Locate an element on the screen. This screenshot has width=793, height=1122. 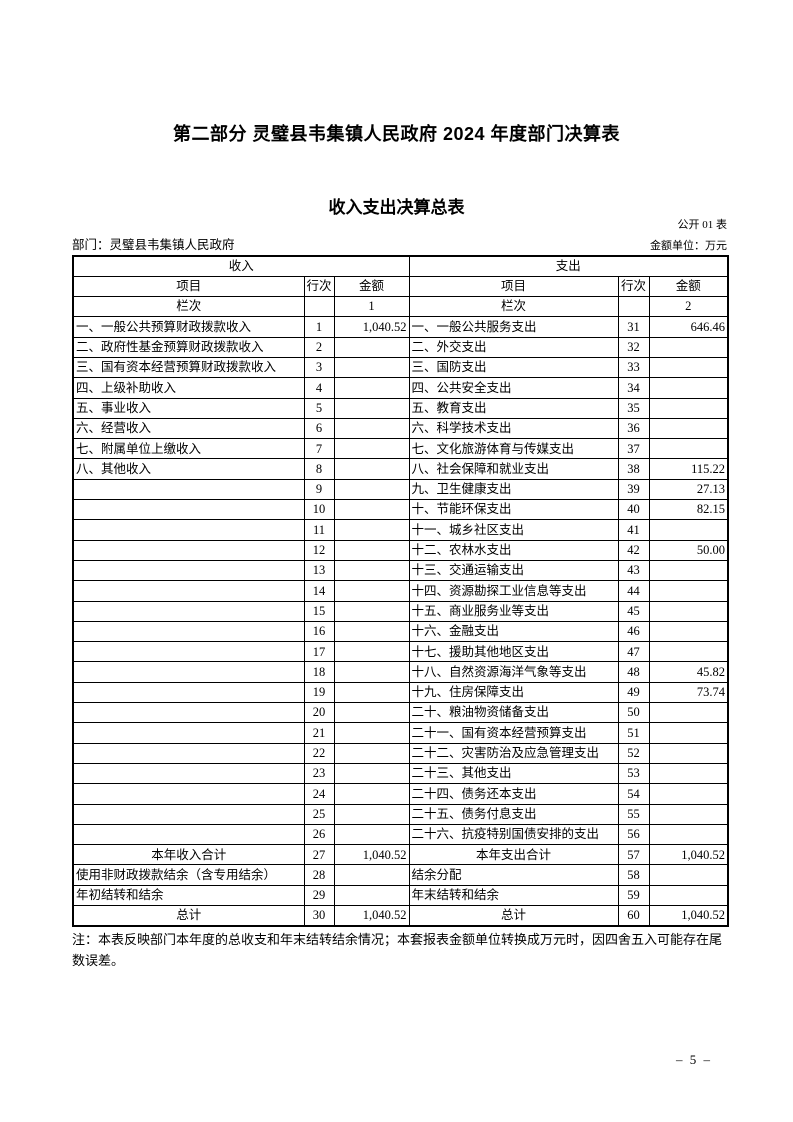
expense-item-cell: 三、国防支出 is located at coordinates (513, 367).